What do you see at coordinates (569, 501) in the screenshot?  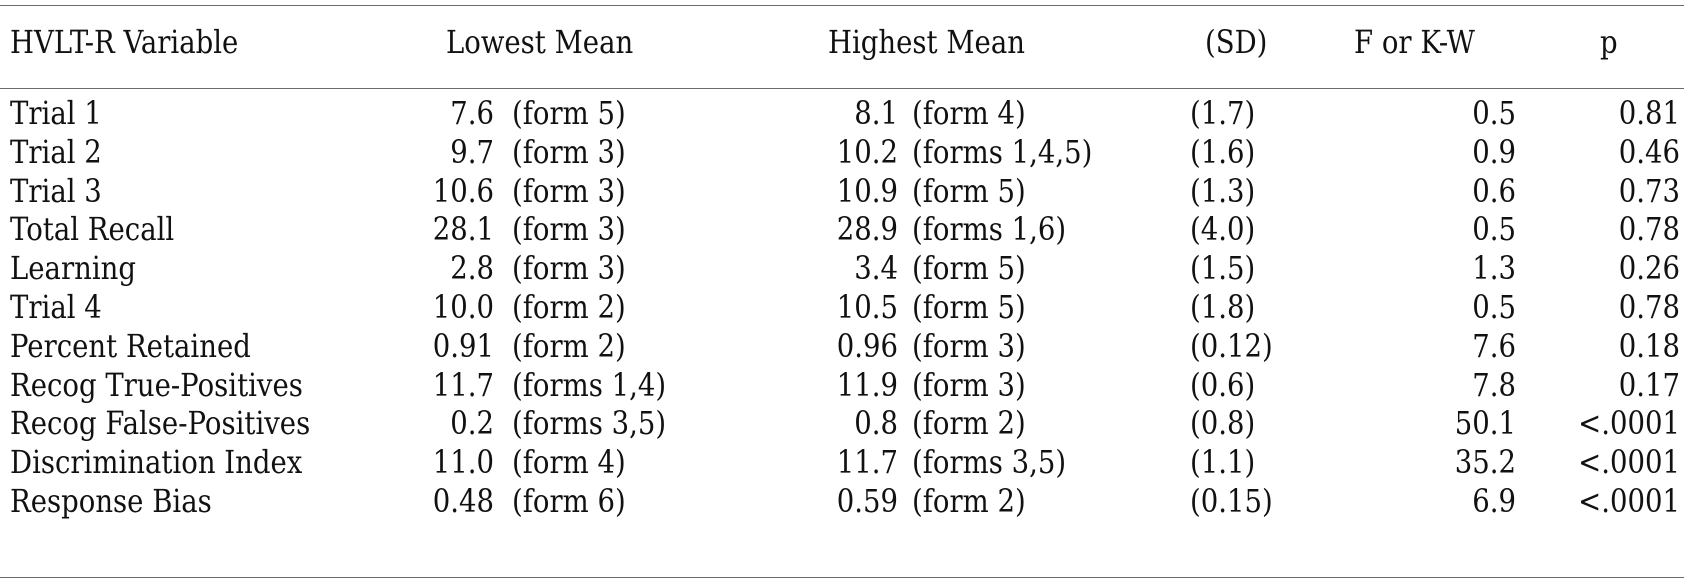 I see `row-lowest-mean-form: (form 6)` at bounding box center [569, 501].